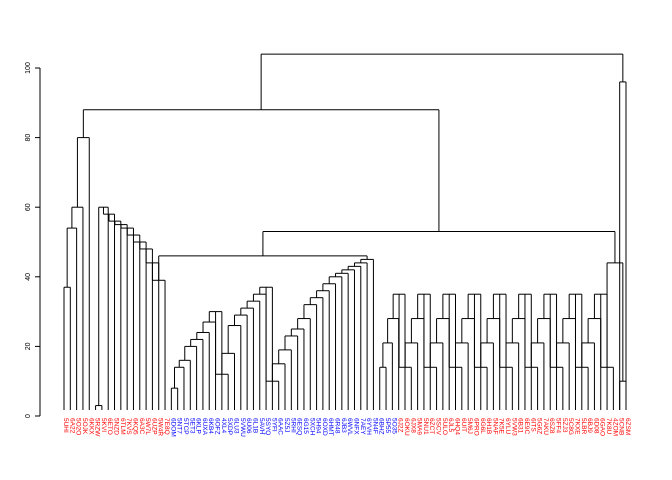 This screenshot has height=480, width=672. I want to click on leaf-label: 5AVH, so click(261, 426).